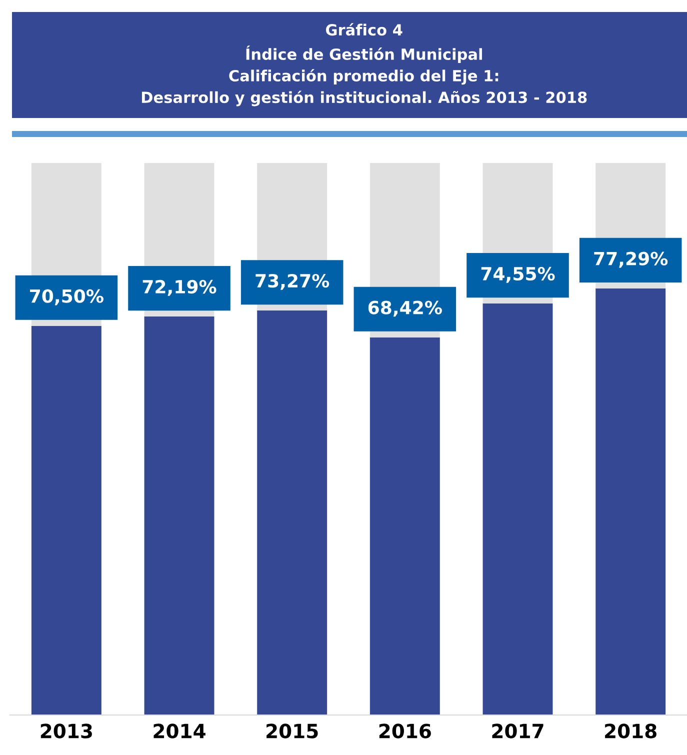  What do you see at coordinates (518, 731) in the screenshot?
I see `x-tick-label: 2017` at bounding box center [518, 731].